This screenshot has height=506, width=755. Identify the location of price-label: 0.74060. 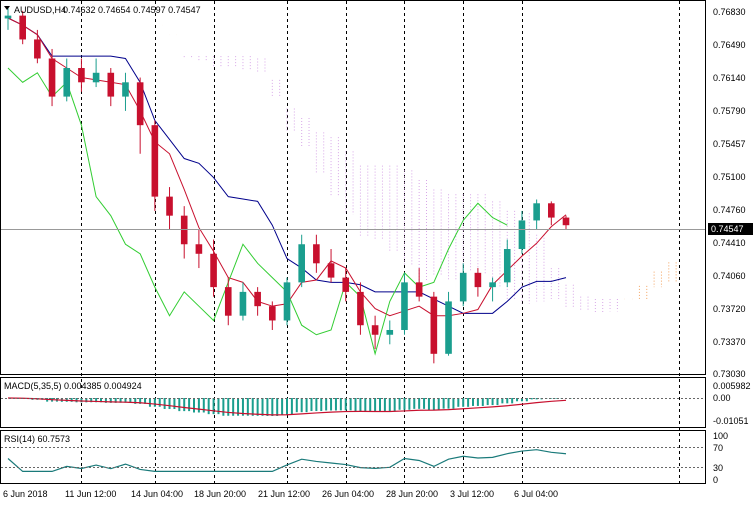
(729, 276).